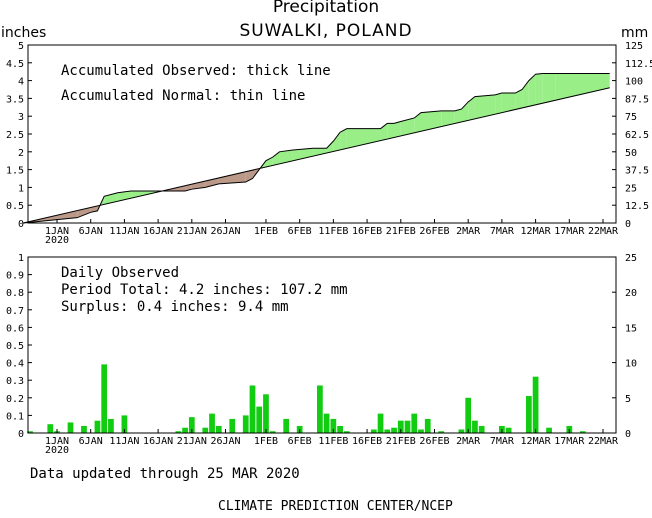 This screenshot has height=518, width=652. Describe the element at coordinates (15, 171) in the screenshot. I see `y-tick-label: 1.5` at that location.